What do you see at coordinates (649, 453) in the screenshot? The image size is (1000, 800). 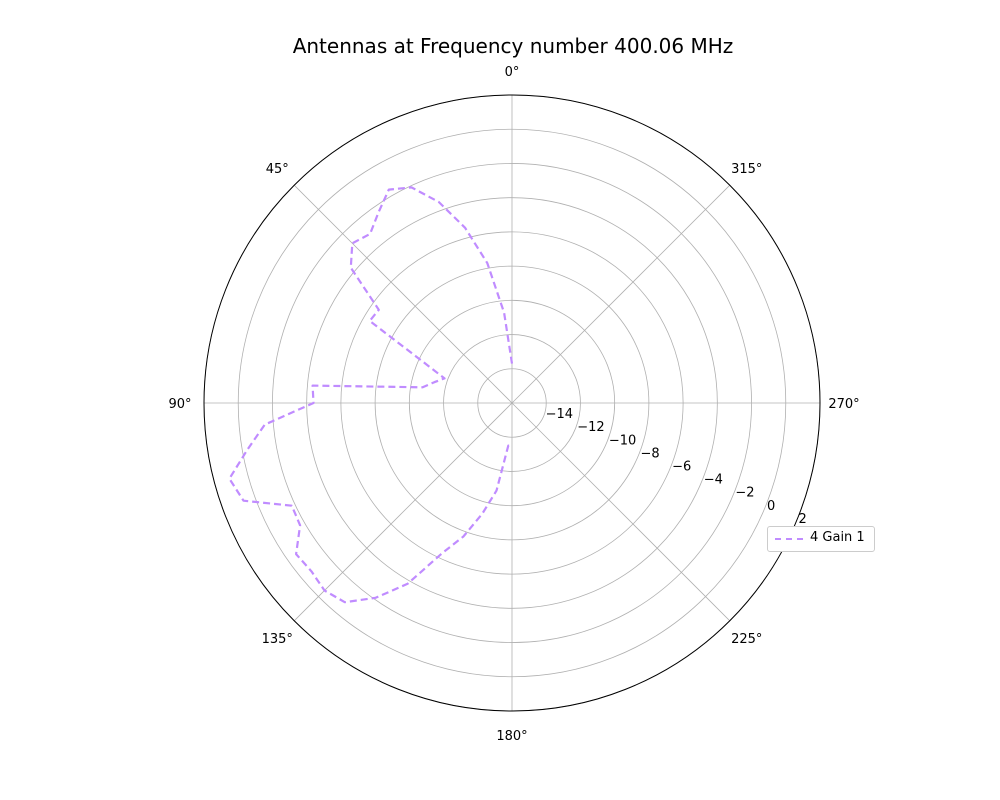 I see `r-tick-label: −8` at bounding box center [649, 453].